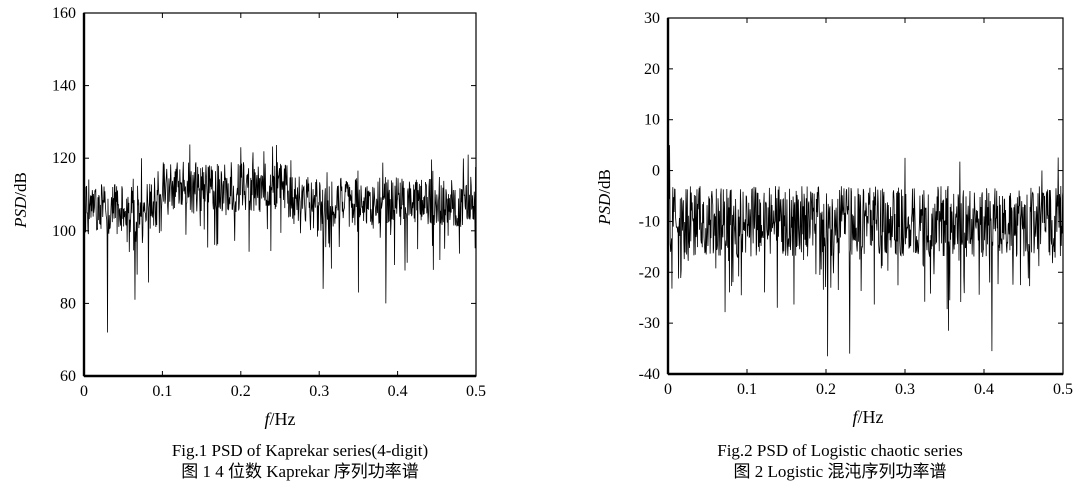  I want to click on y-tick-label: 140, so click(64, 86).